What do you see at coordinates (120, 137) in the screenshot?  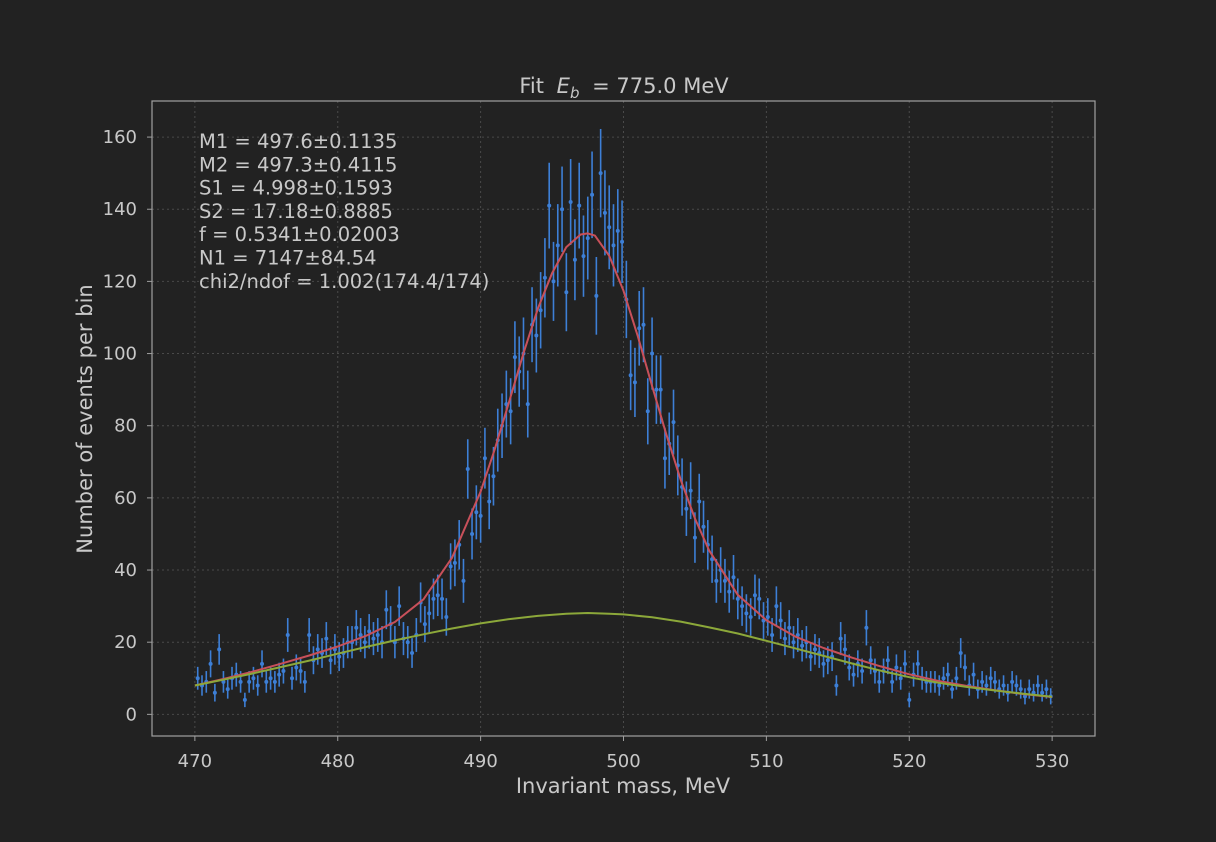 I see `y-tick-label: 160` at bounding box center [120, 137].